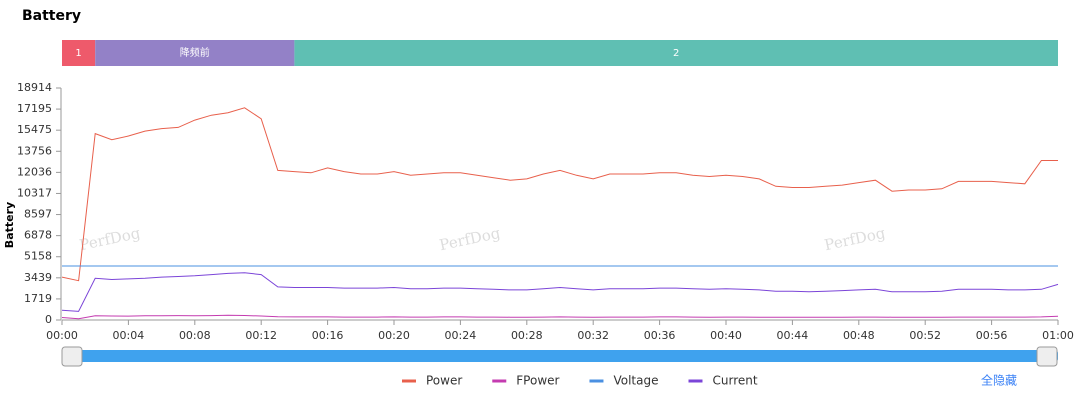  I want to click on y-tick-label: 15475, so click(34, 129).